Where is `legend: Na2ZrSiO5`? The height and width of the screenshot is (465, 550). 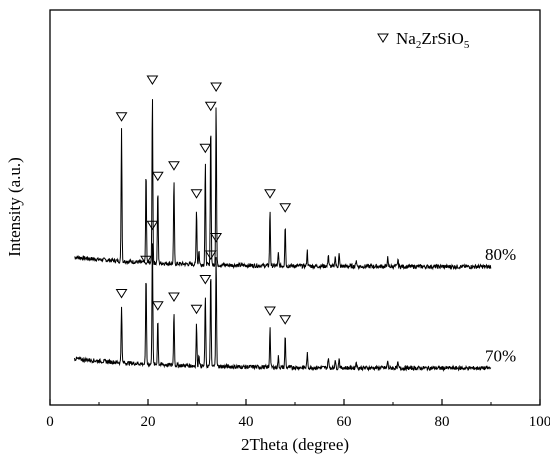 legend: Na2ZrSiO5 is located at coordinates (423, 40).